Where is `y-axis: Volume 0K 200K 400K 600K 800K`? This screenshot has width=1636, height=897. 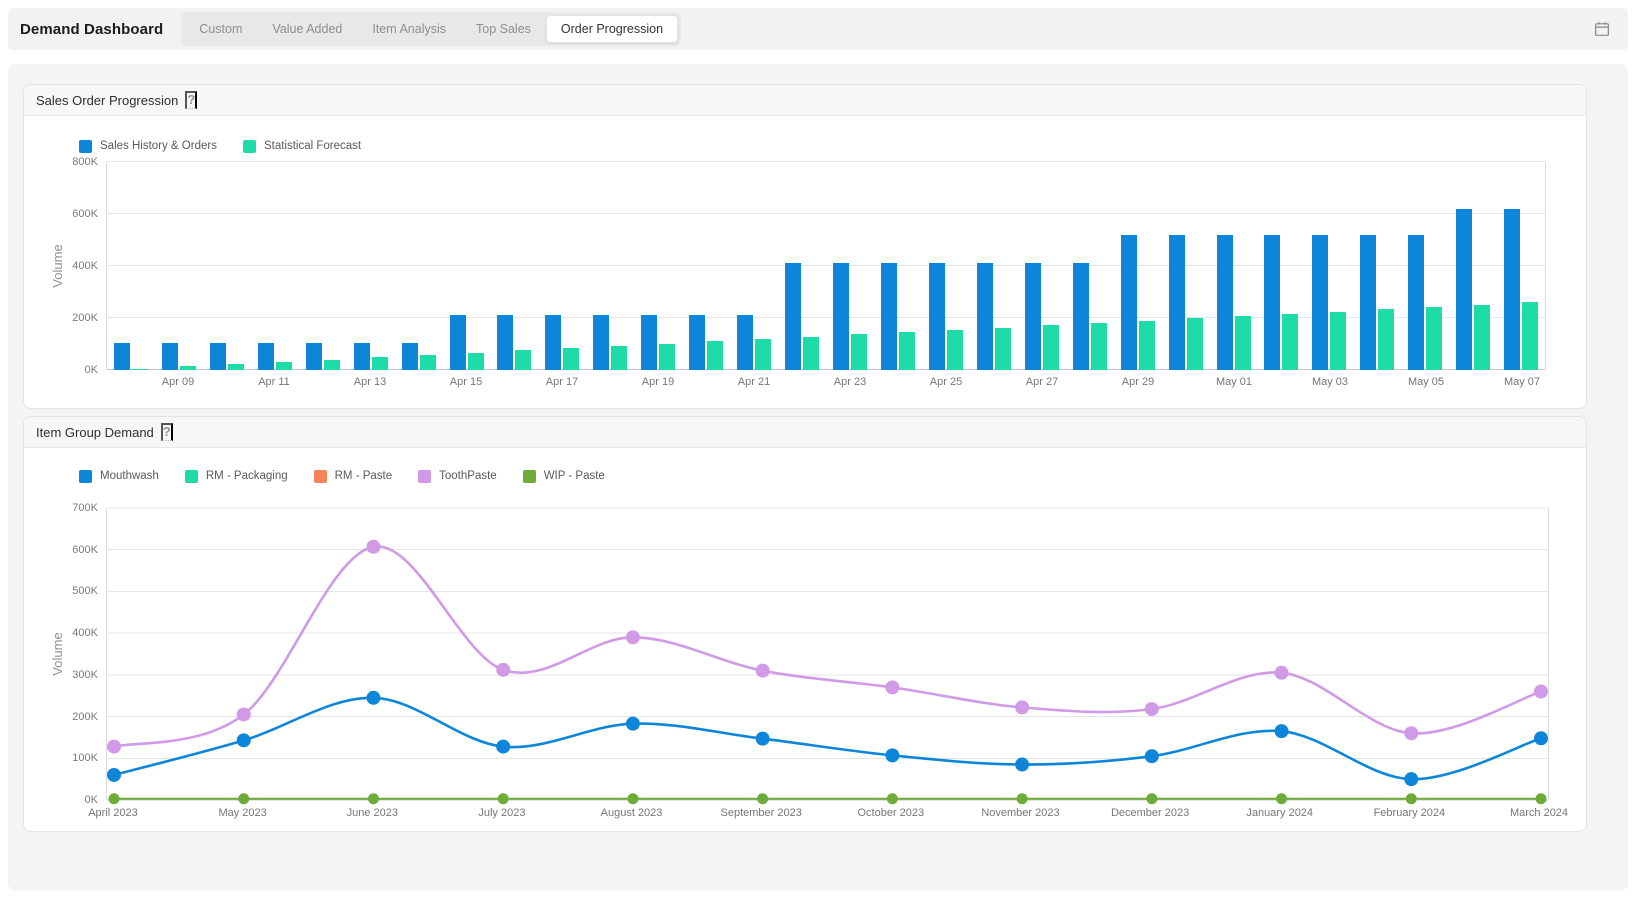
y-axis: Volume 0K 200K 400K 600K 800K is located at coordinates (65, 266).